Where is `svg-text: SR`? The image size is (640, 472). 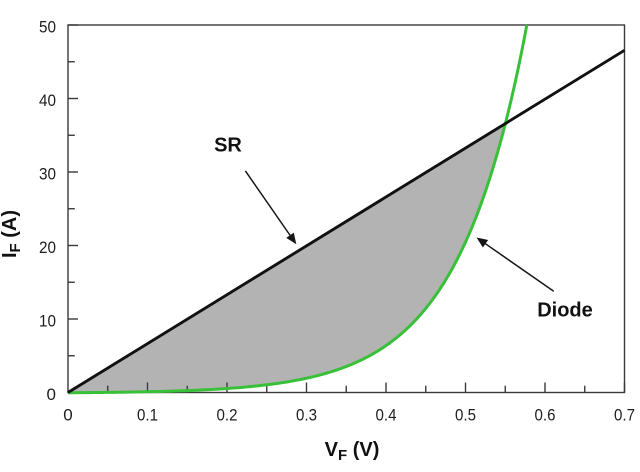 svg-text: SR is located at coordinates (228, 146).